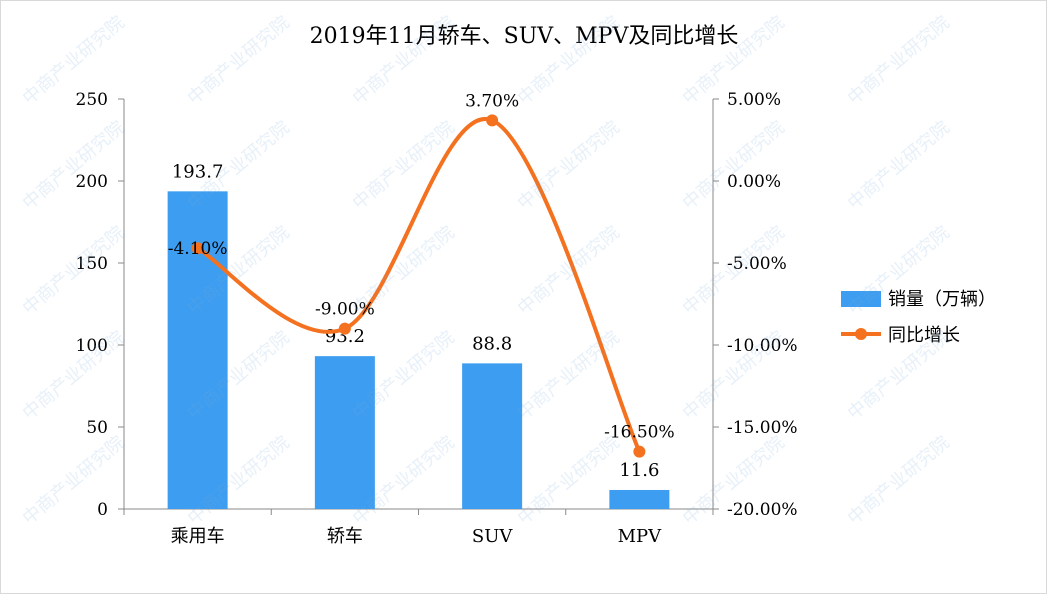 Image resolution: width=1047 pixels, height=594 pixels. Describe the element at coordinates (345, 310) in the screenshot. I see `growth-data-label: -9.00%` at that location.